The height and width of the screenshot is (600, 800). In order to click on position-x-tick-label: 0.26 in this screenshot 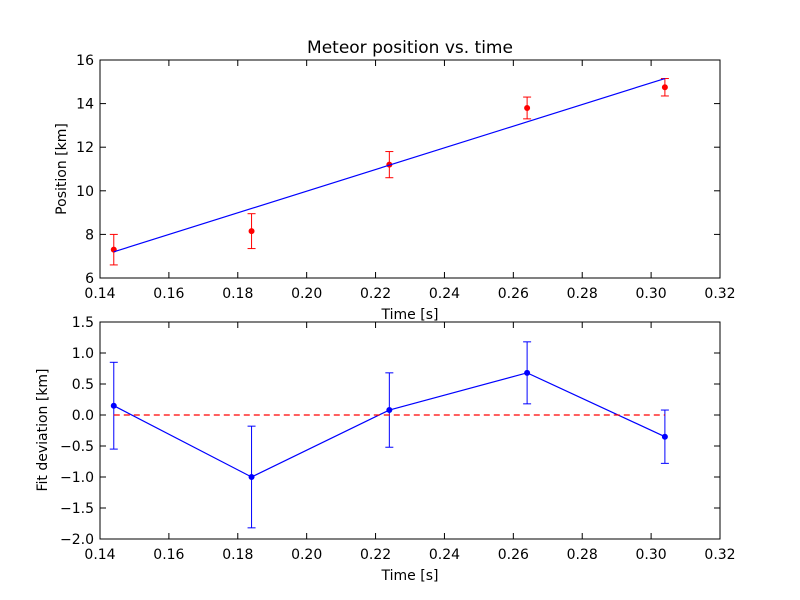, I will do `click(513, 294)`.